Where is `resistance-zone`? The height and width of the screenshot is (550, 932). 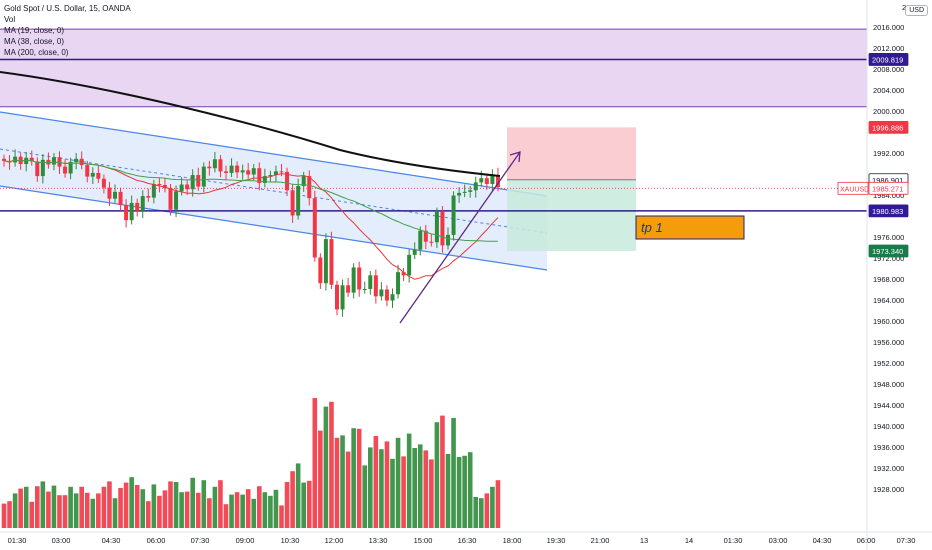 resistance-zone is located at coordinates (433, 68).